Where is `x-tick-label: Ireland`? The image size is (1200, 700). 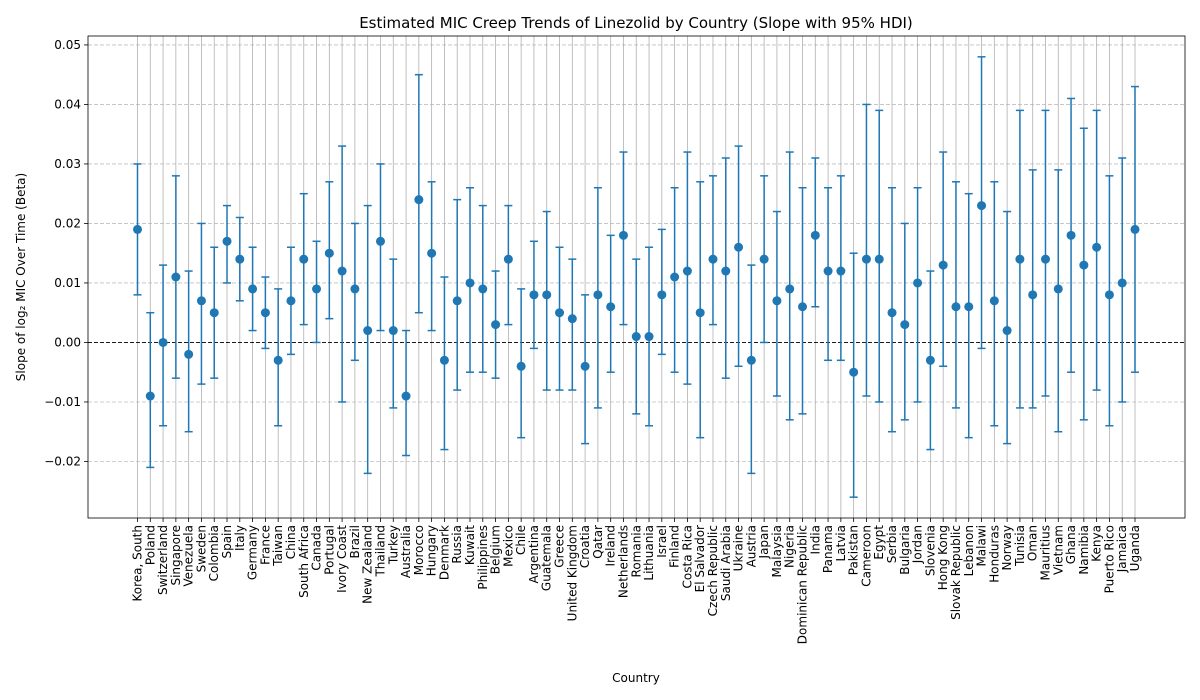 x-tick-label: Ireland is located at coordinates (611, 546).